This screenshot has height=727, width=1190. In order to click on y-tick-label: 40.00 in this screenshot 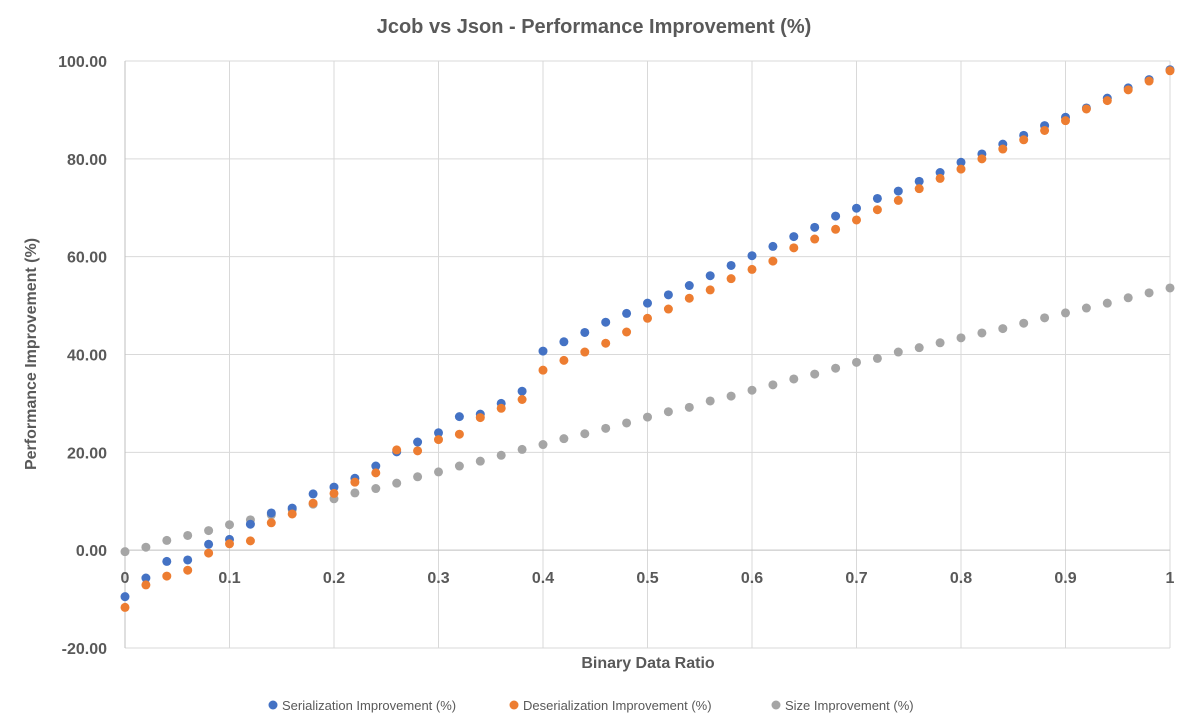, I will do `click(87, 356)`.